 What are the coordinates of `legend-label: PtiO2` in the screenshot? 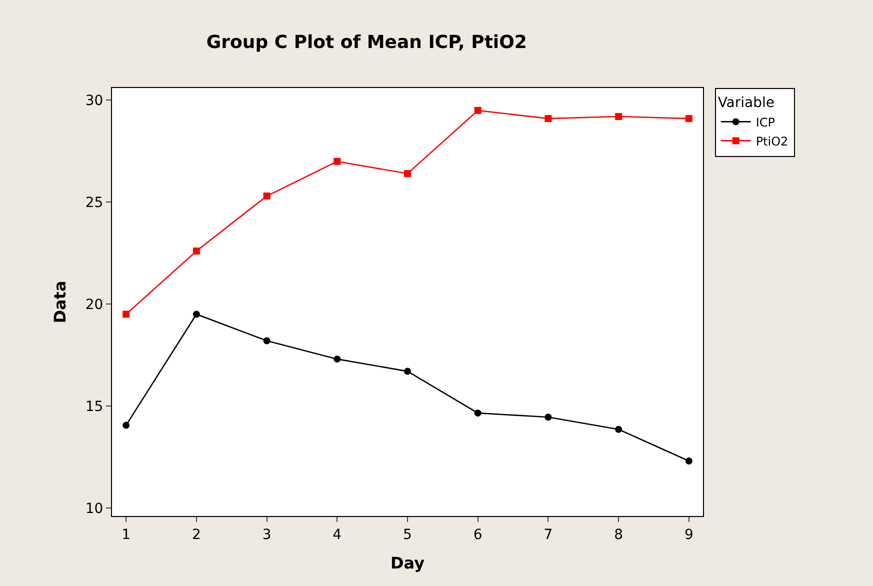 It's located at (772, 141).